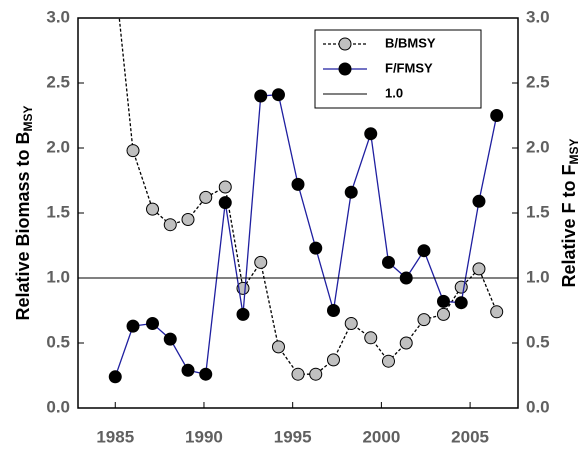 Image resolution: width=584 pixels, height=457 pixels. I want to click on y2-tick-label: 0.5, so click(538, 341).